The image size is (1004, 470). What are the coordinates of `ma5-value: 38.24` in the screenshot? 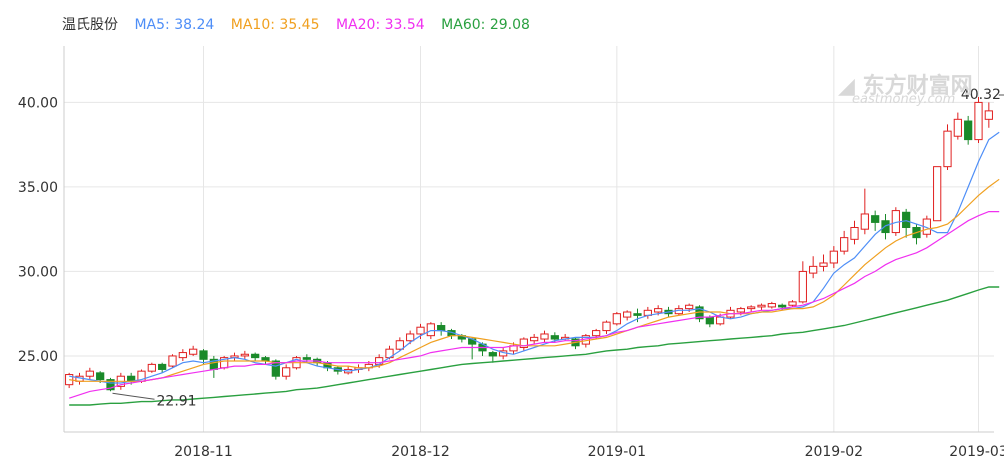 It's located at (194, 25).